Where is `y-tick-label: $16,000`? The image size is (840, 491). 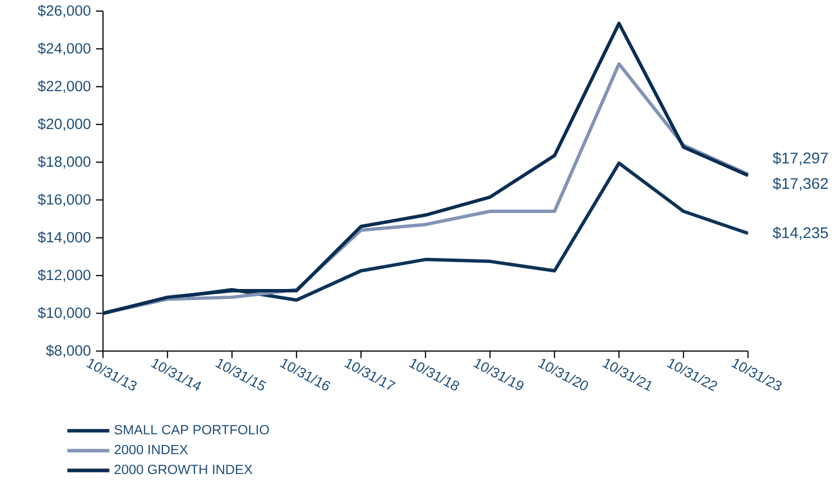 y-tick-label: $16,000 is located at coordinates (64, 200).